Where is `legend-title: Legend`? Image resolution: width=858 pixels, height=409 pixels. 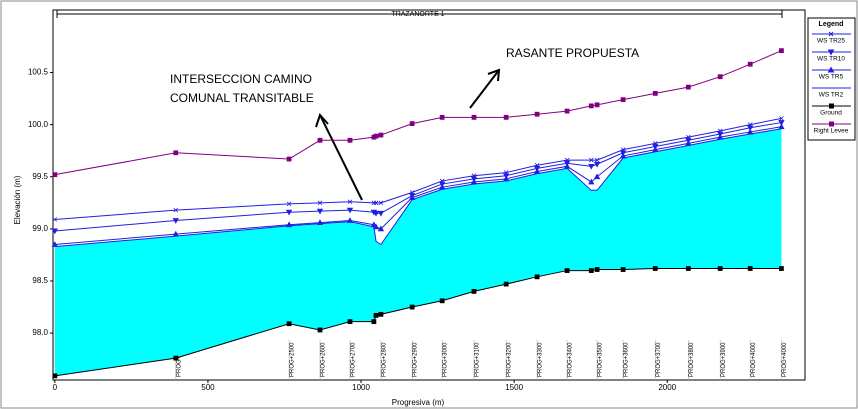
legend-title: Legend is located at coordinates (831, 24).